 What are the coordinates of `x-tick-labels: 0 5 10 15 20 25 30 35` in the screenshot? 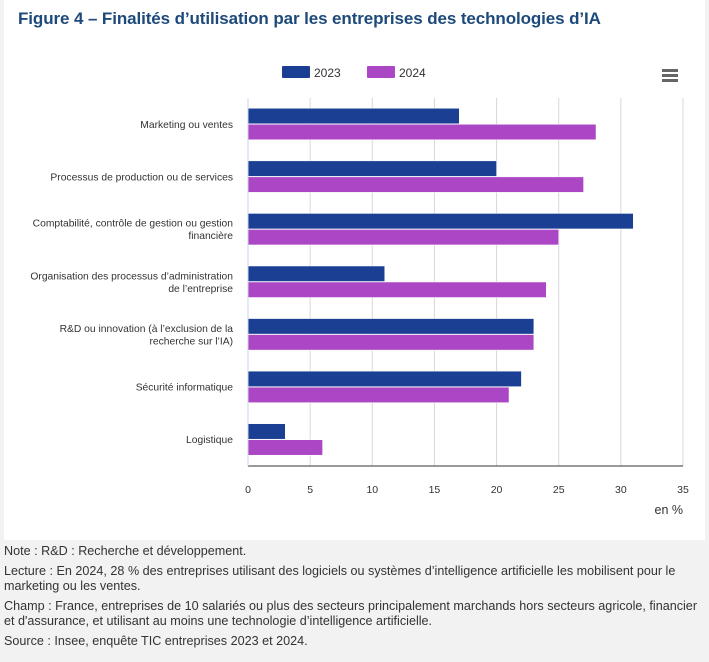 It's located at (467, 490).